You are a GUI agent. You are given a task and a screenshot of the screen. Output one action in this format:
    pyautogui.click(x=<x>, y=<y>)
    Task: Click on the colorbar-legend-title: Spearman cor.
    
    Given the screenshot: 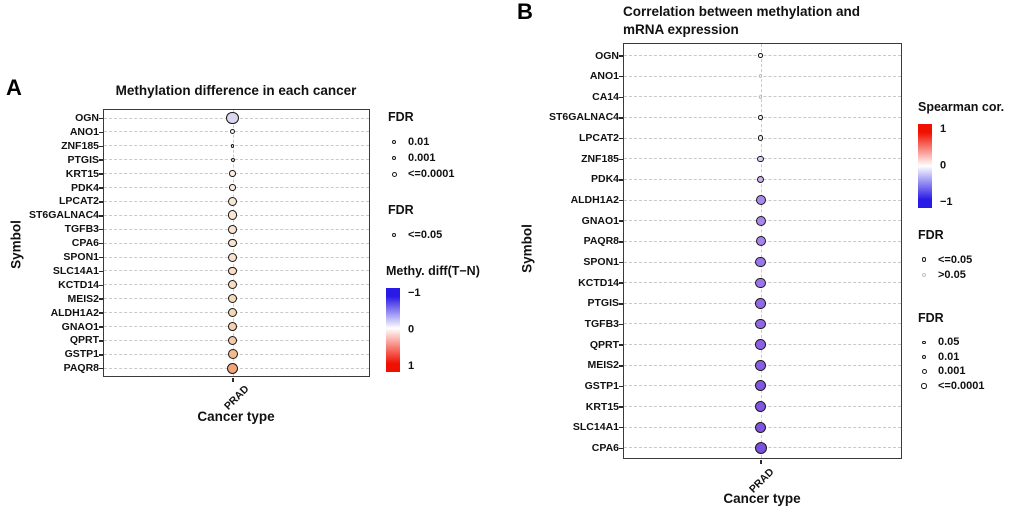 What is the action you would take?
    pyautogui.click(x=961, y=107)
    